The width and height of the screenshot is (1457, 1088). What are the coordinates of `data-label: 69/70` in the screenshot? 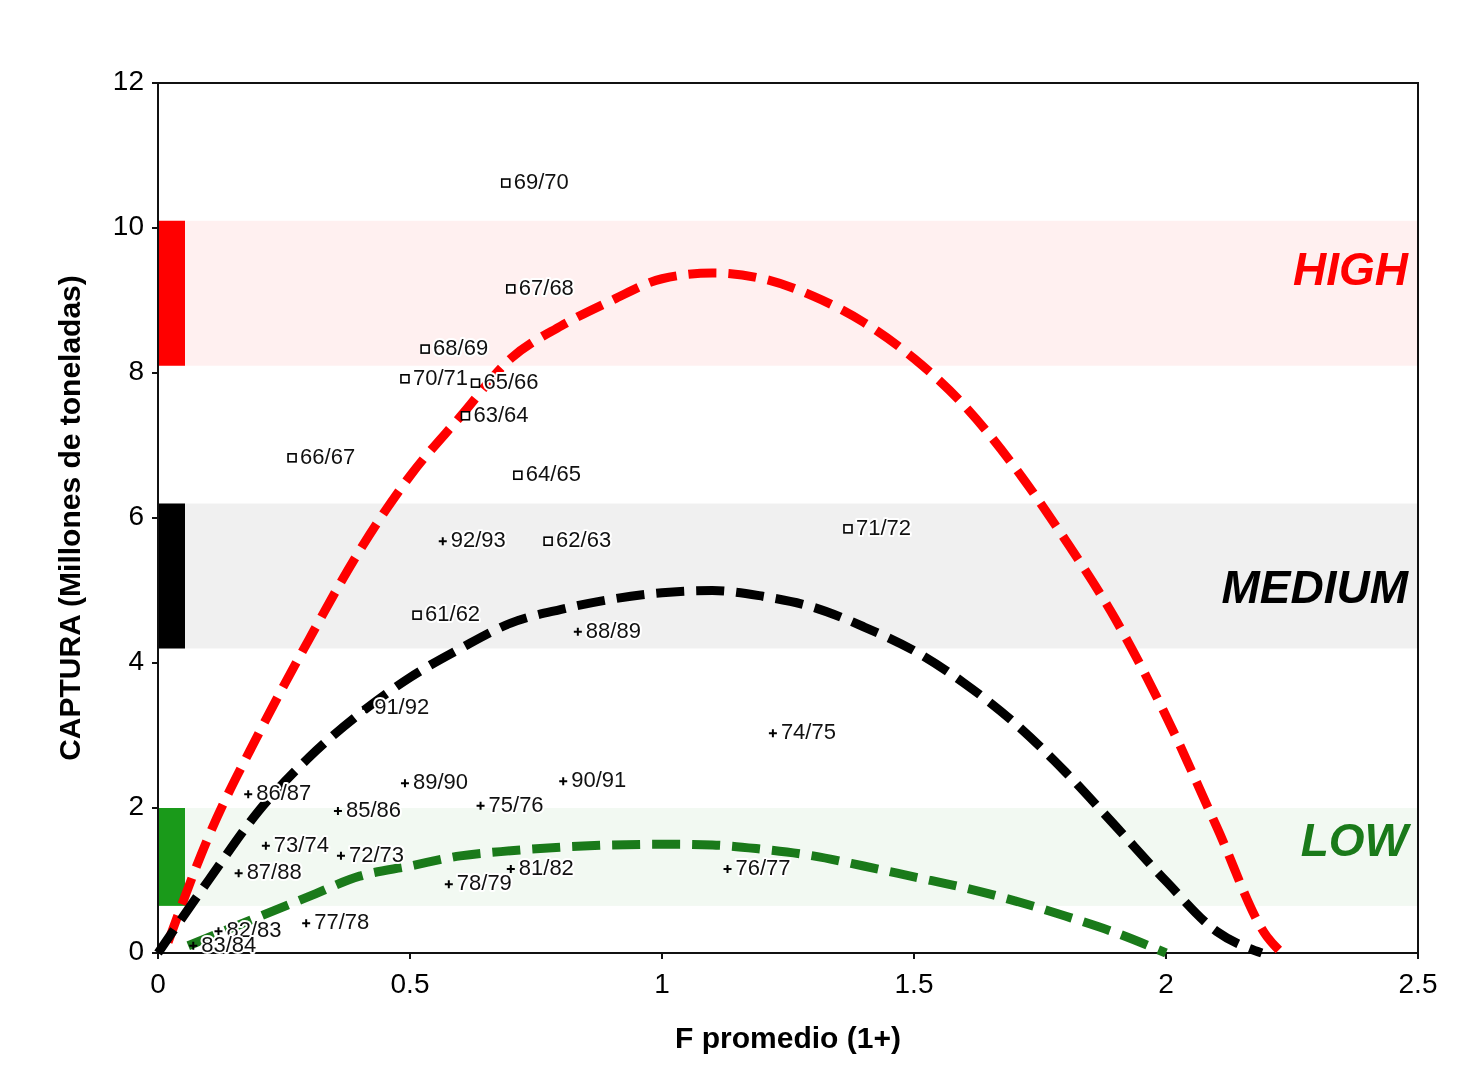 It's located at (541, 181).